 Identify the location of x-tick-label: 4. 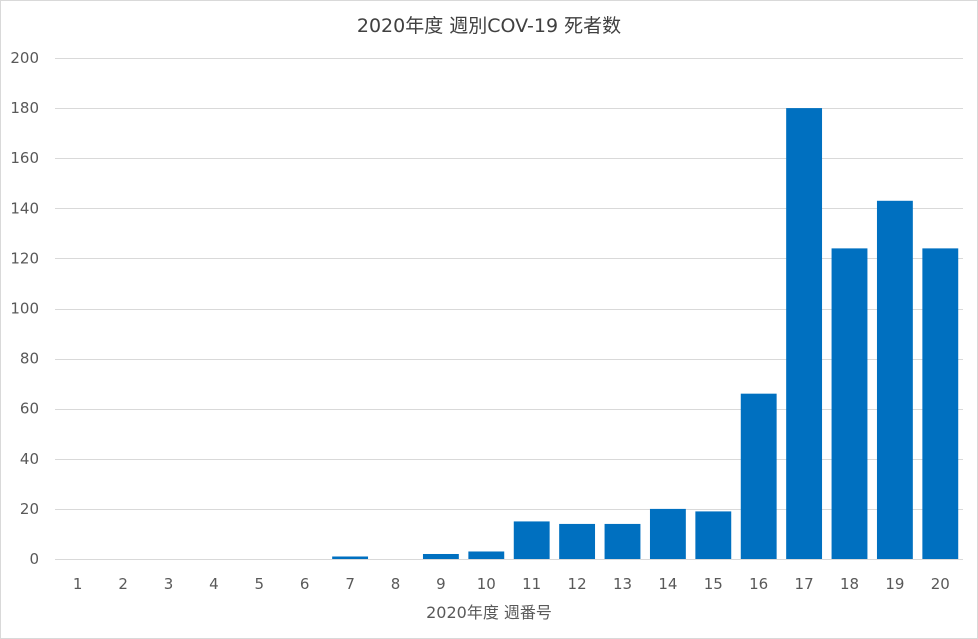
(214, 584).